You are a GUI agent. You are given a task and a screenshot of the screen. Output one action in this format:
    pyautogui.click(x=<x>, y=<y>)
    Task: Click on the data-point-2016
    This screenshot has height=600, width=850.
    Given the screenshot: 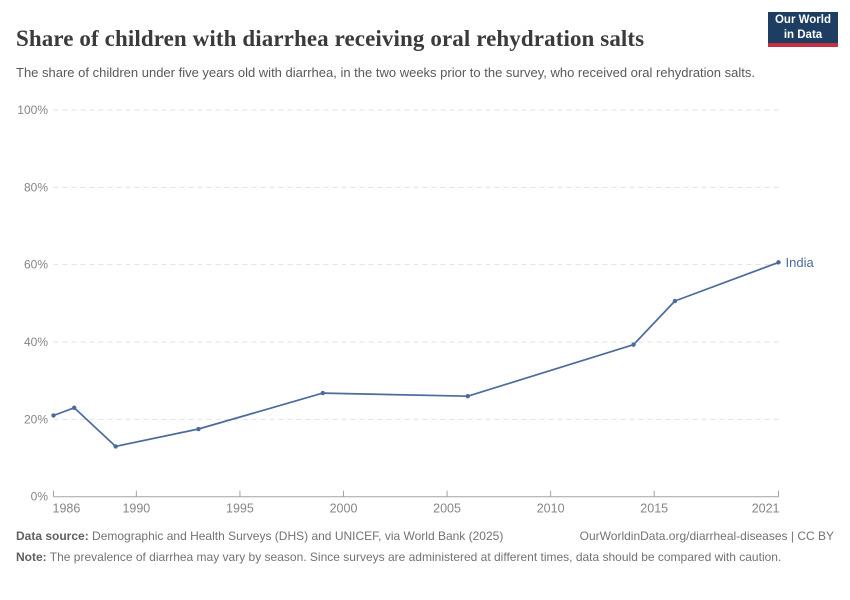 What is the action you would take?
    pyautogui.click(x=675, y=301)
    